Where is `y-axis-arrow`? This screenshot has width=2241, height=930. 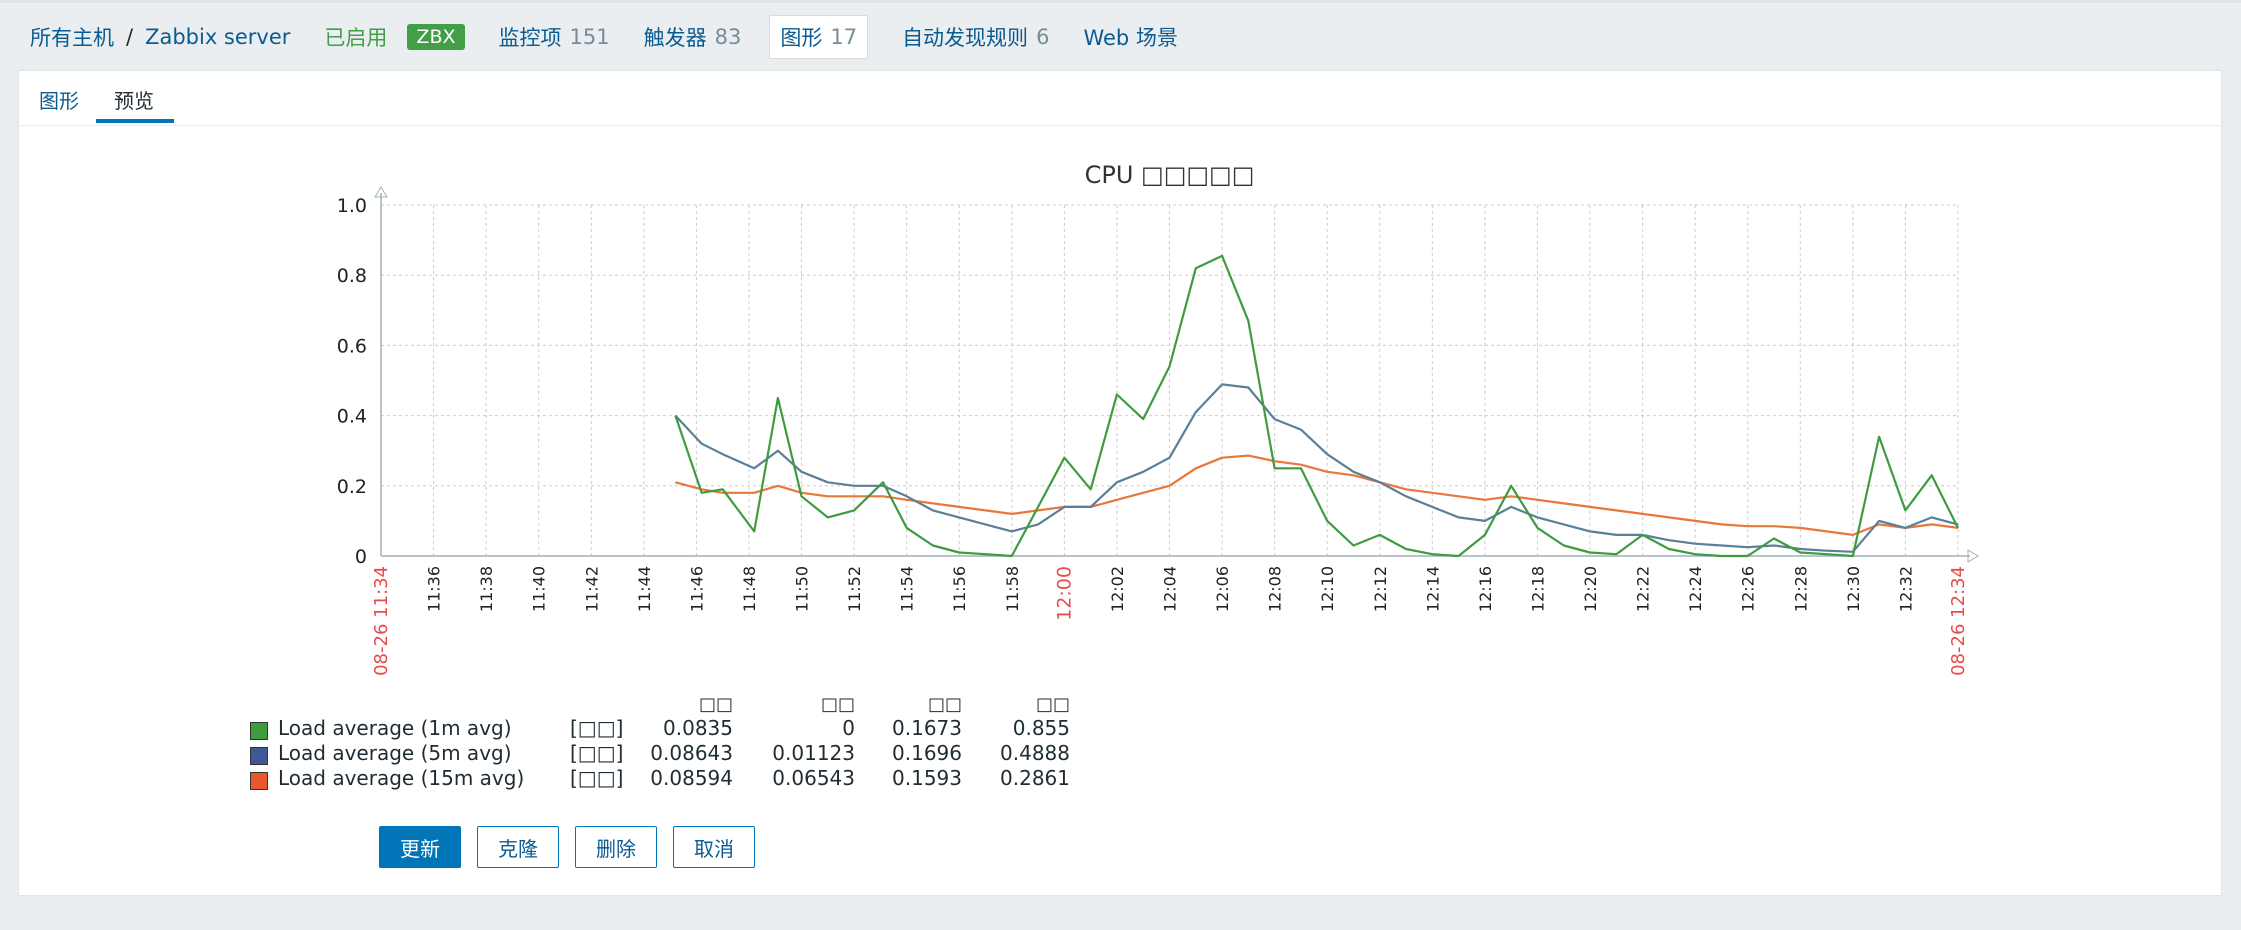
y-axis-arrow is located at coordinates (381, 192).